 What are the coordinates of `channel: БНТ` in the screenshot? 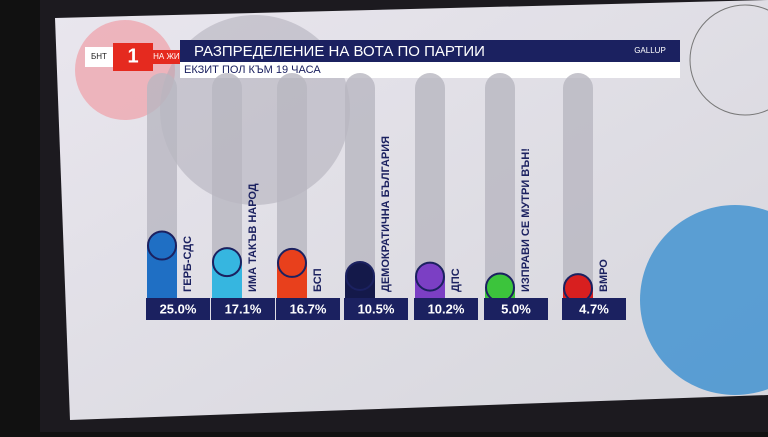 It's located at (99, 56).